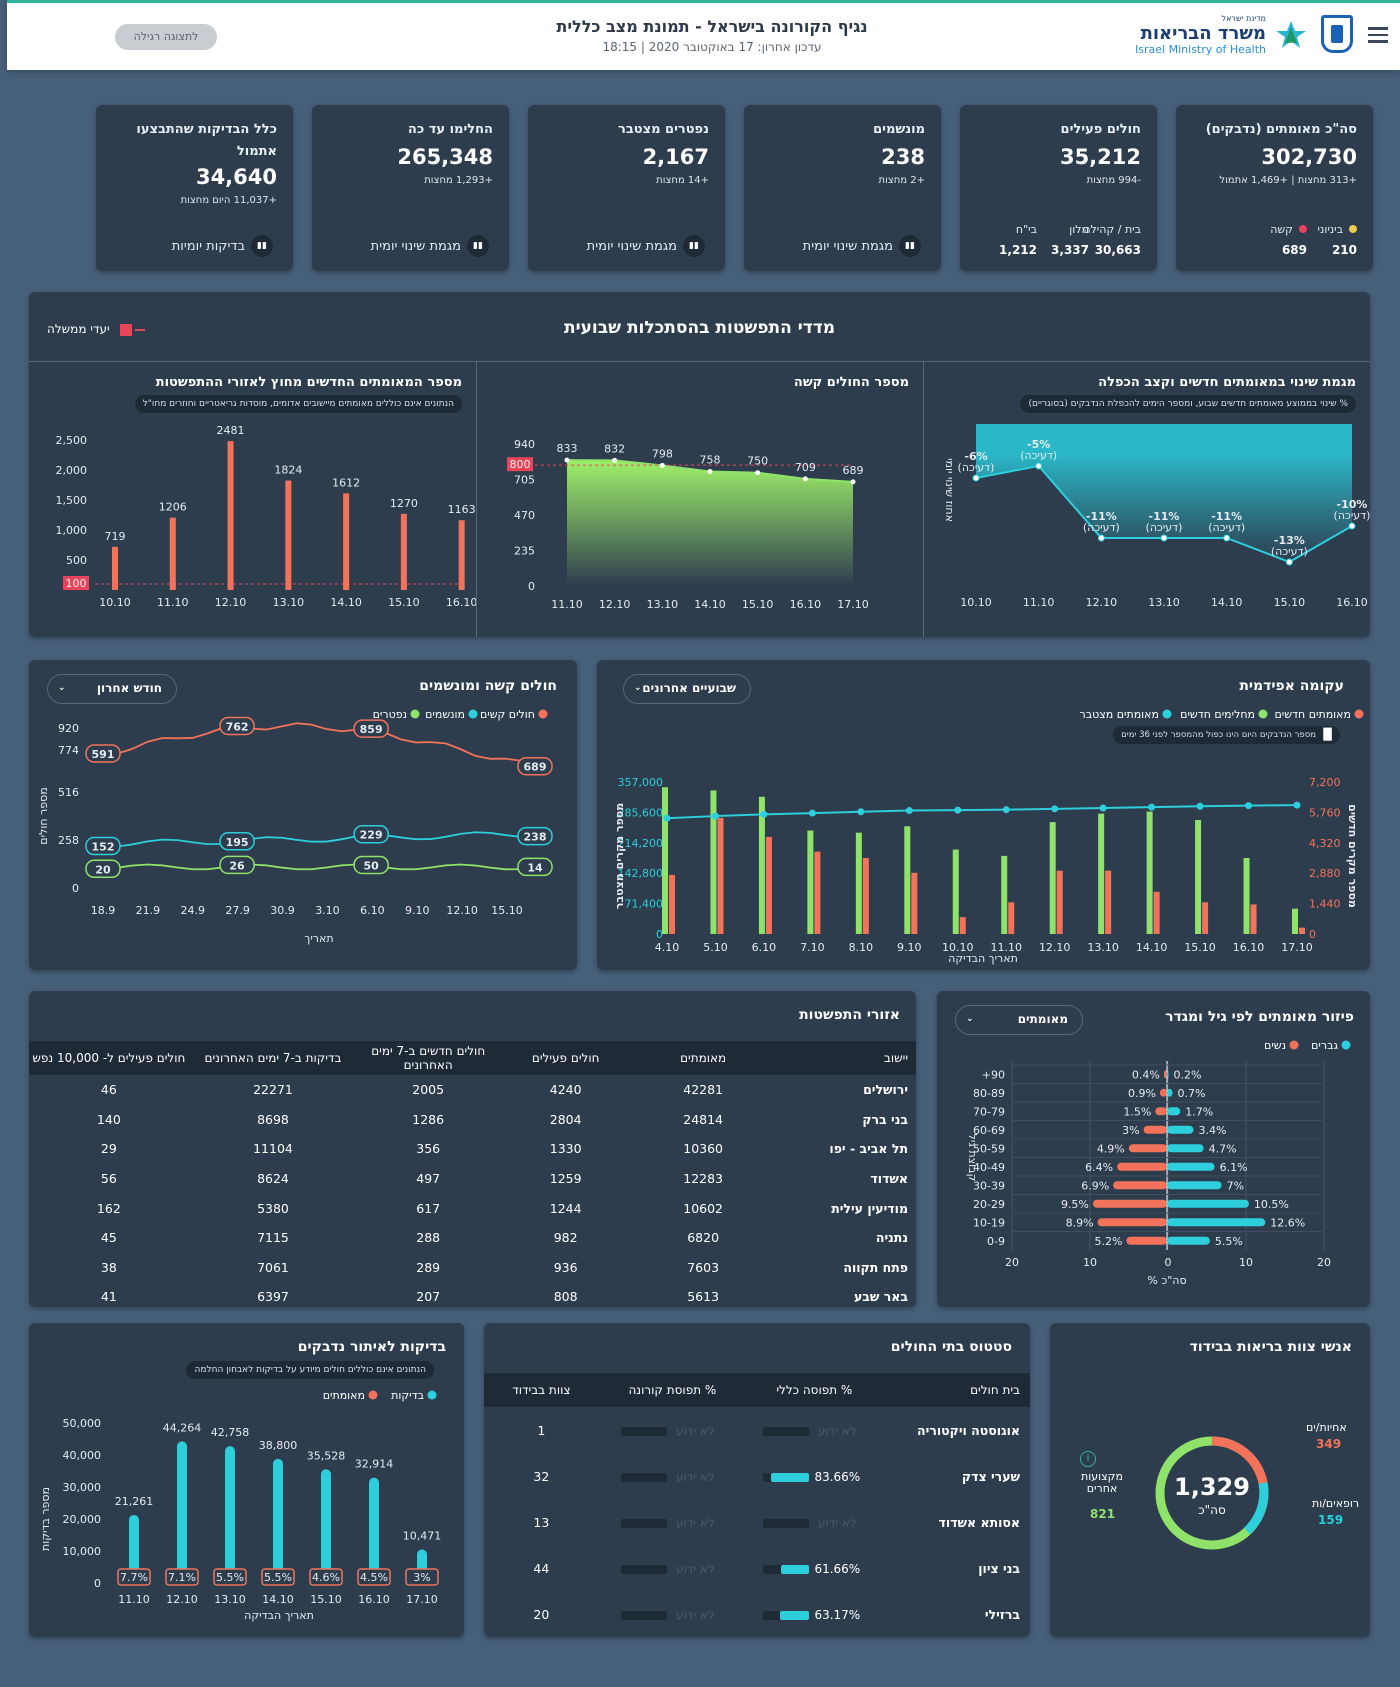 Image resolution: width=1400 pixels, height=1687 pixels. Describe the element at coordinates (1275, 1045) in the screenshot. I see `legend-label: נשים` at that location.